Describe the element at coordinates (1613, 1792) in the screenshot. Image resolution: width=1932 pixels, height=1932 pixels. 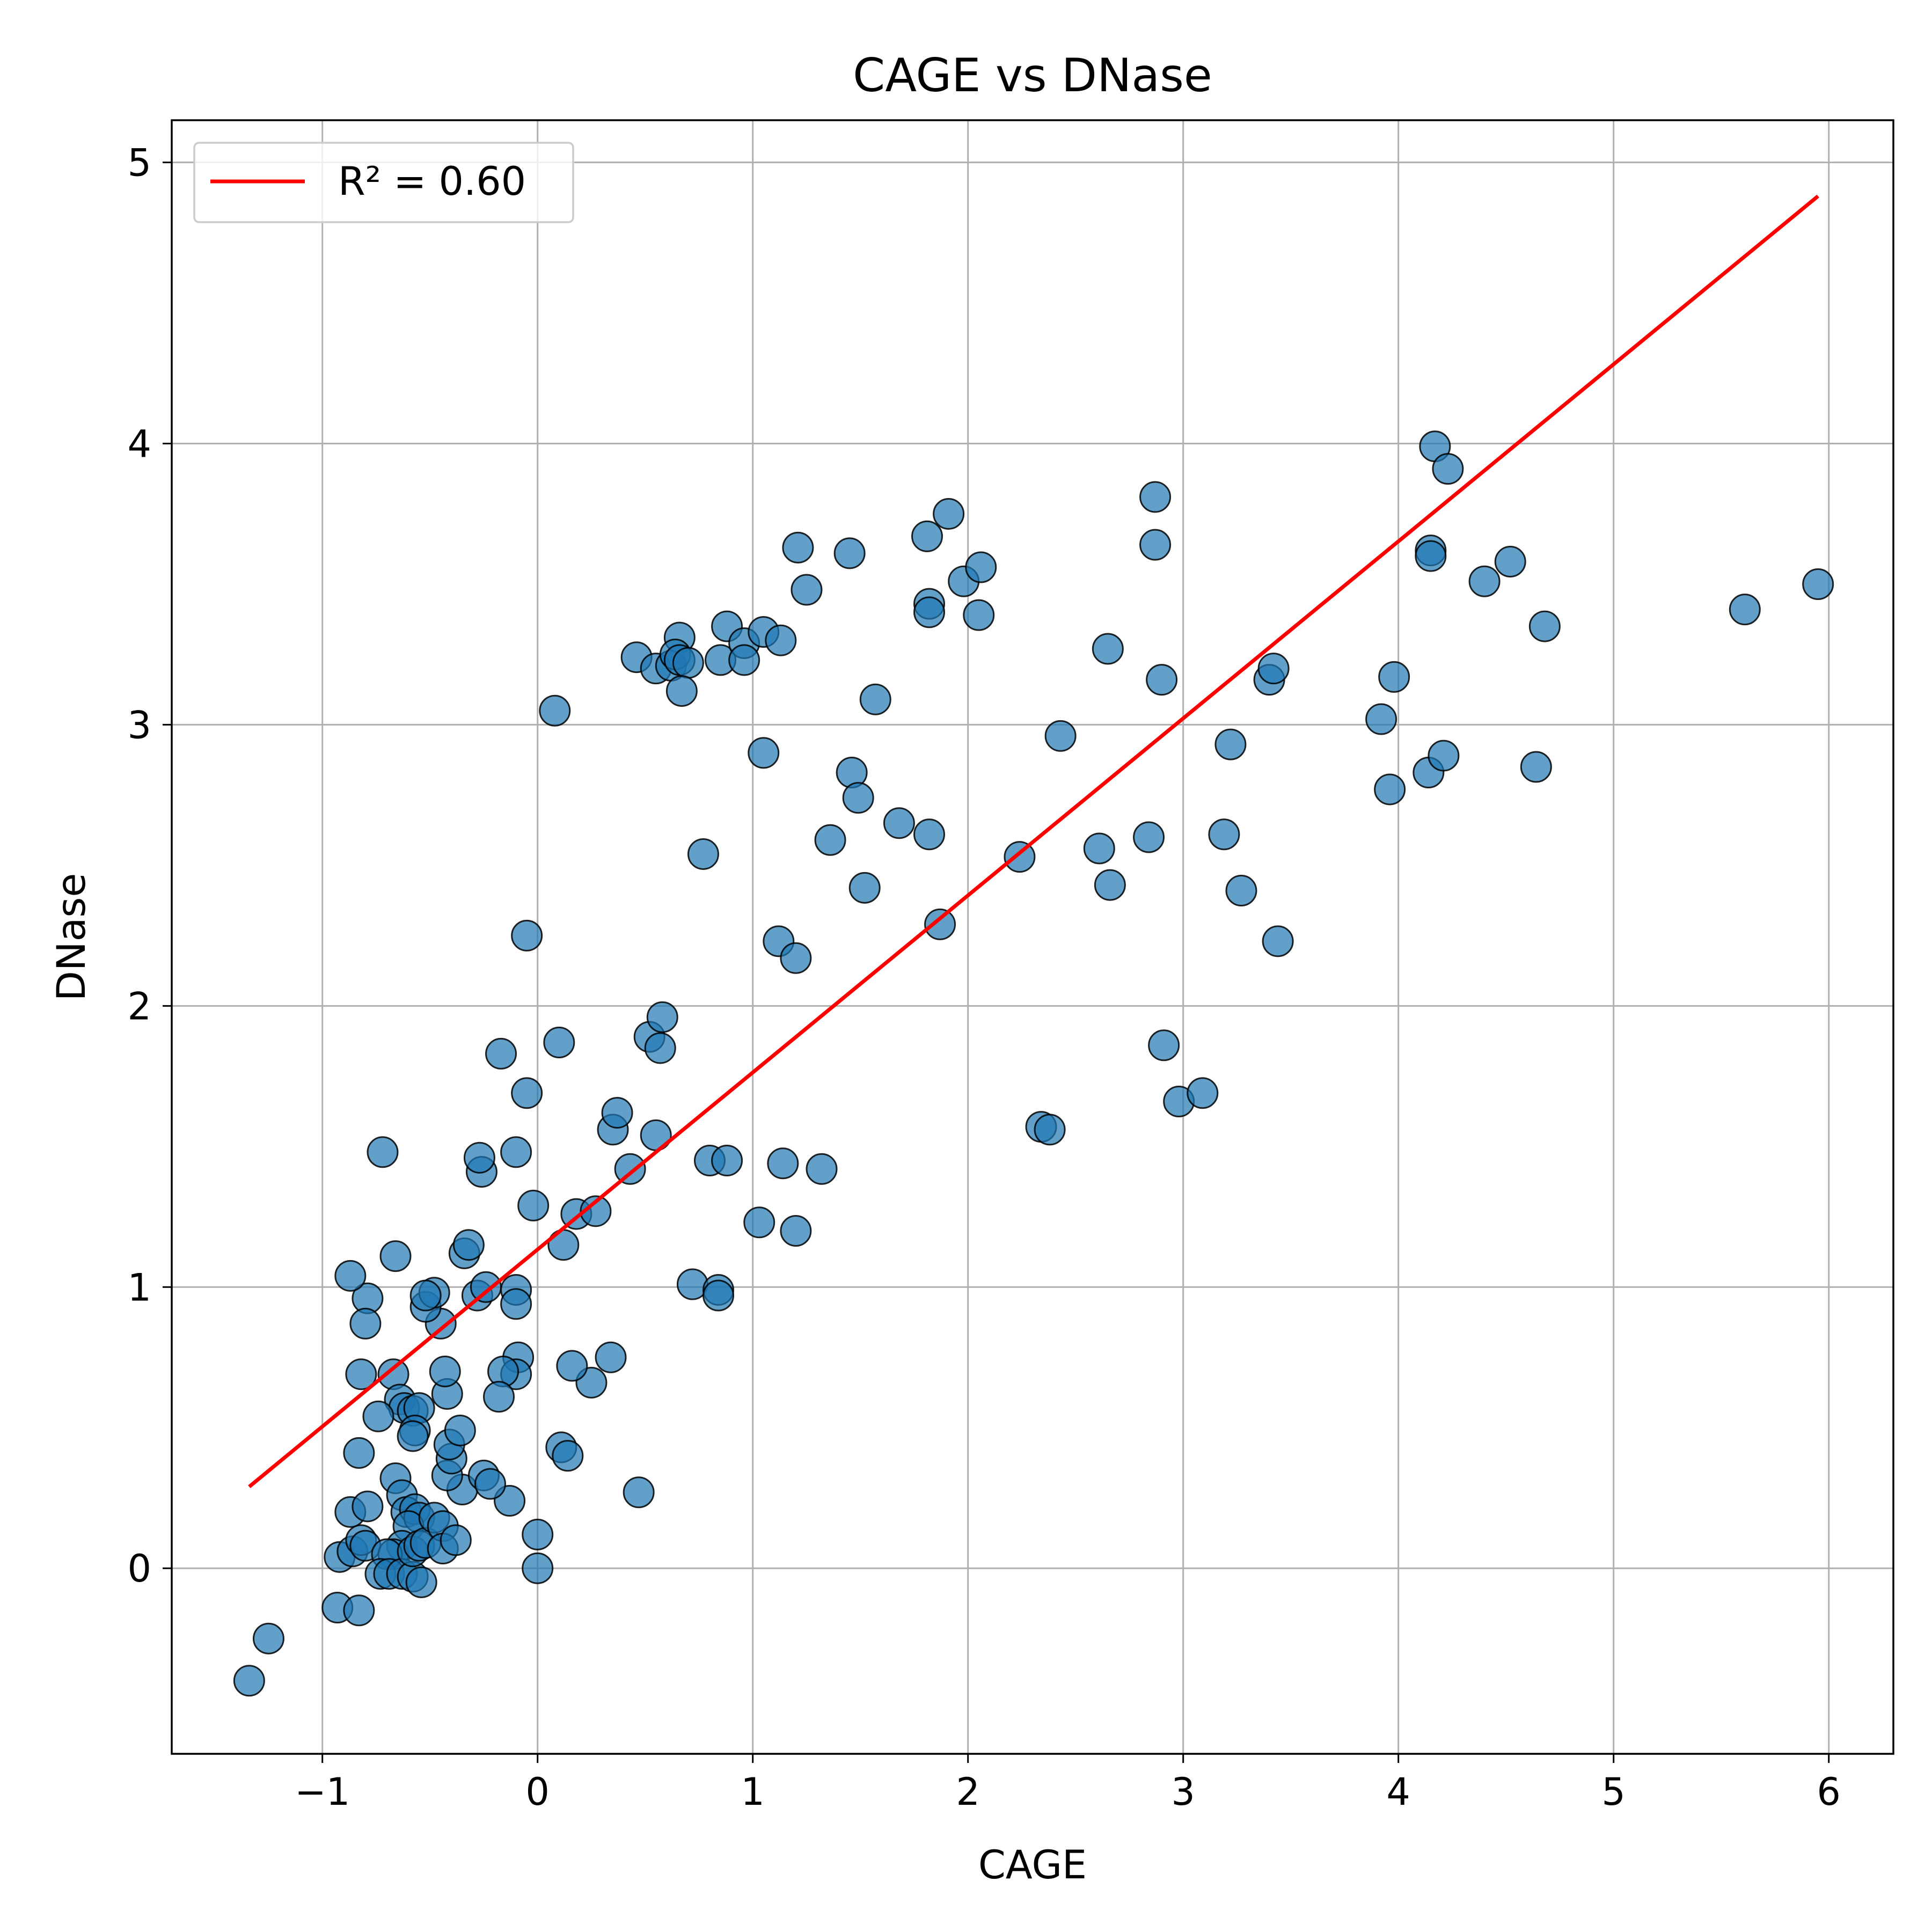
I see `x-tick-label: 5` at that location.